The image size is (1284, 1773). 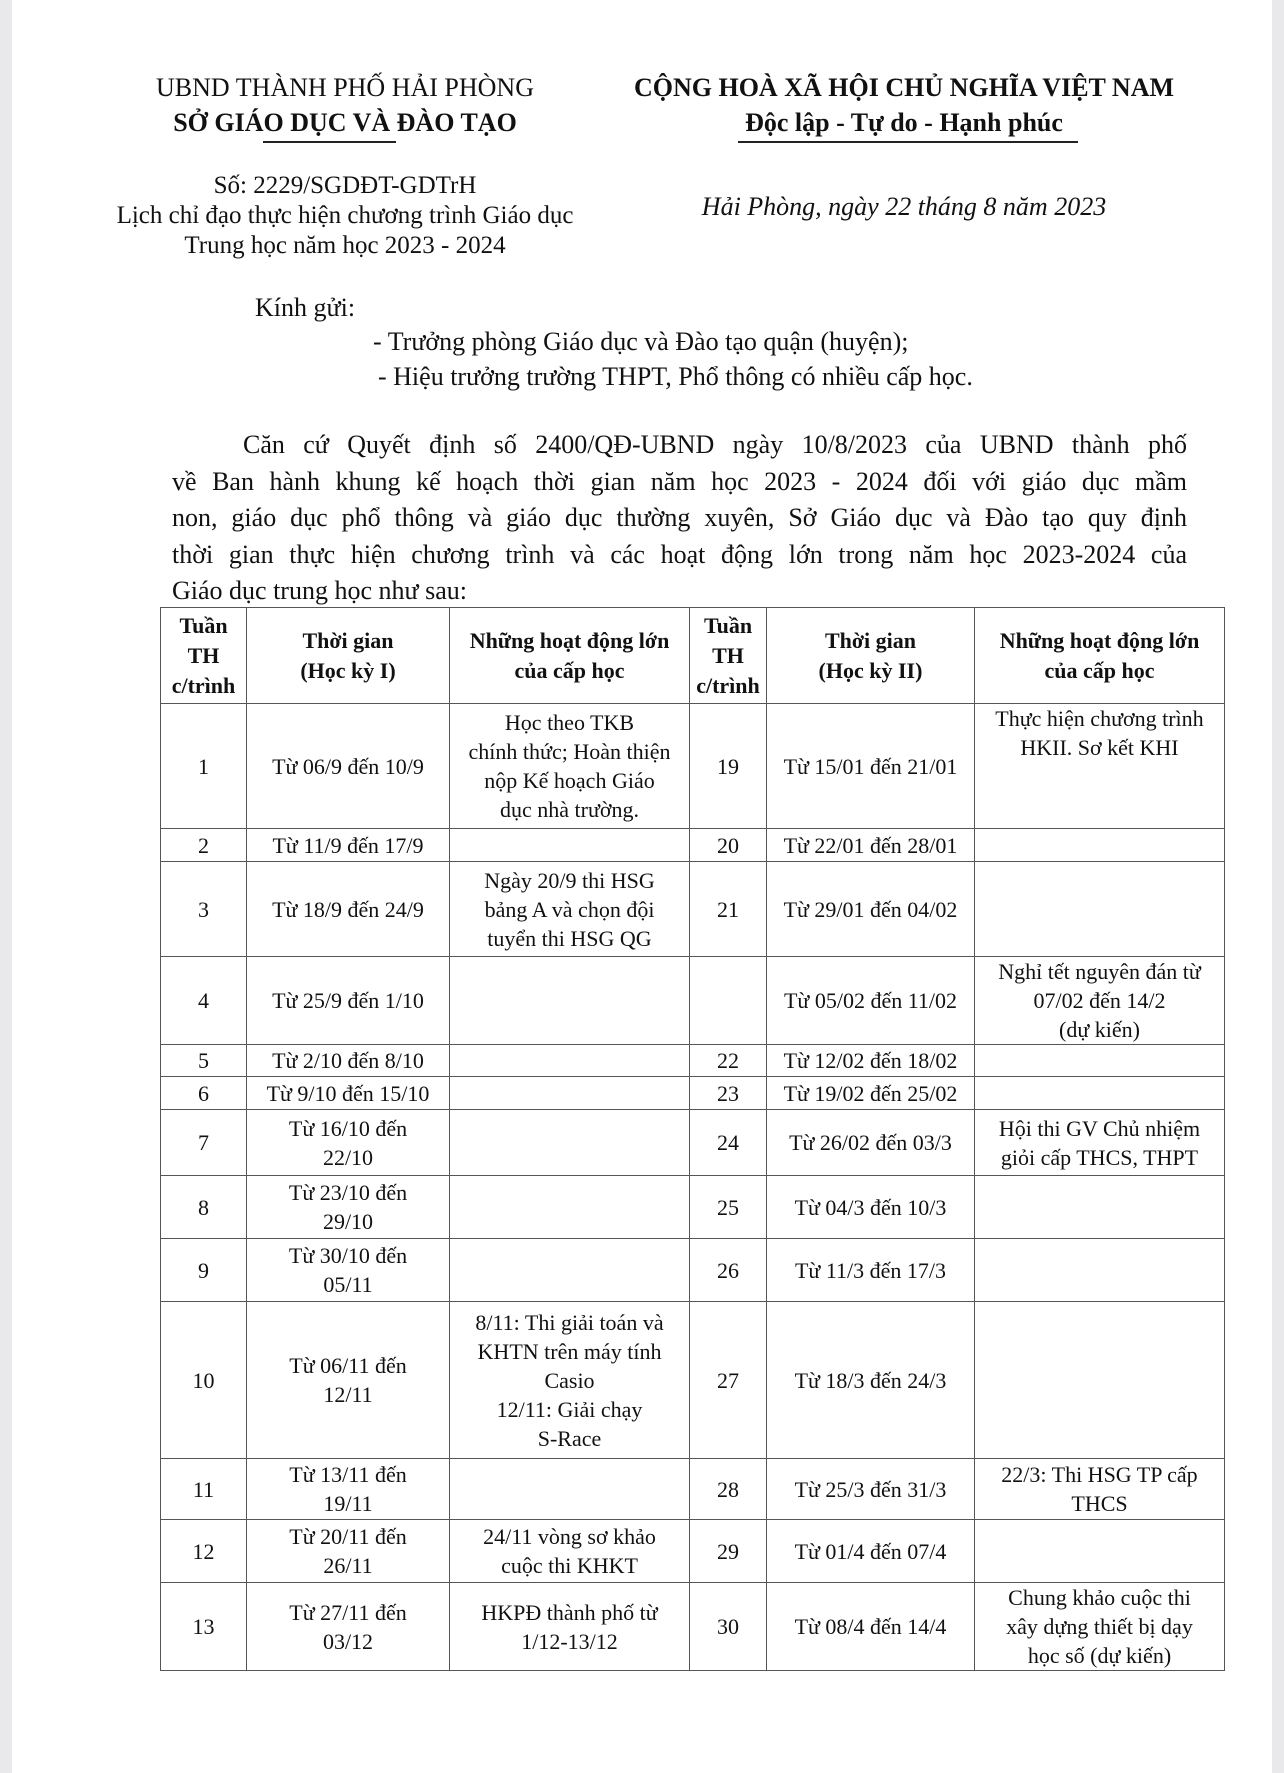 I want to click on activities-hk1-cell: HKPĐ thành phố từ 1/12-13/12, so click(x=569, y=1626).